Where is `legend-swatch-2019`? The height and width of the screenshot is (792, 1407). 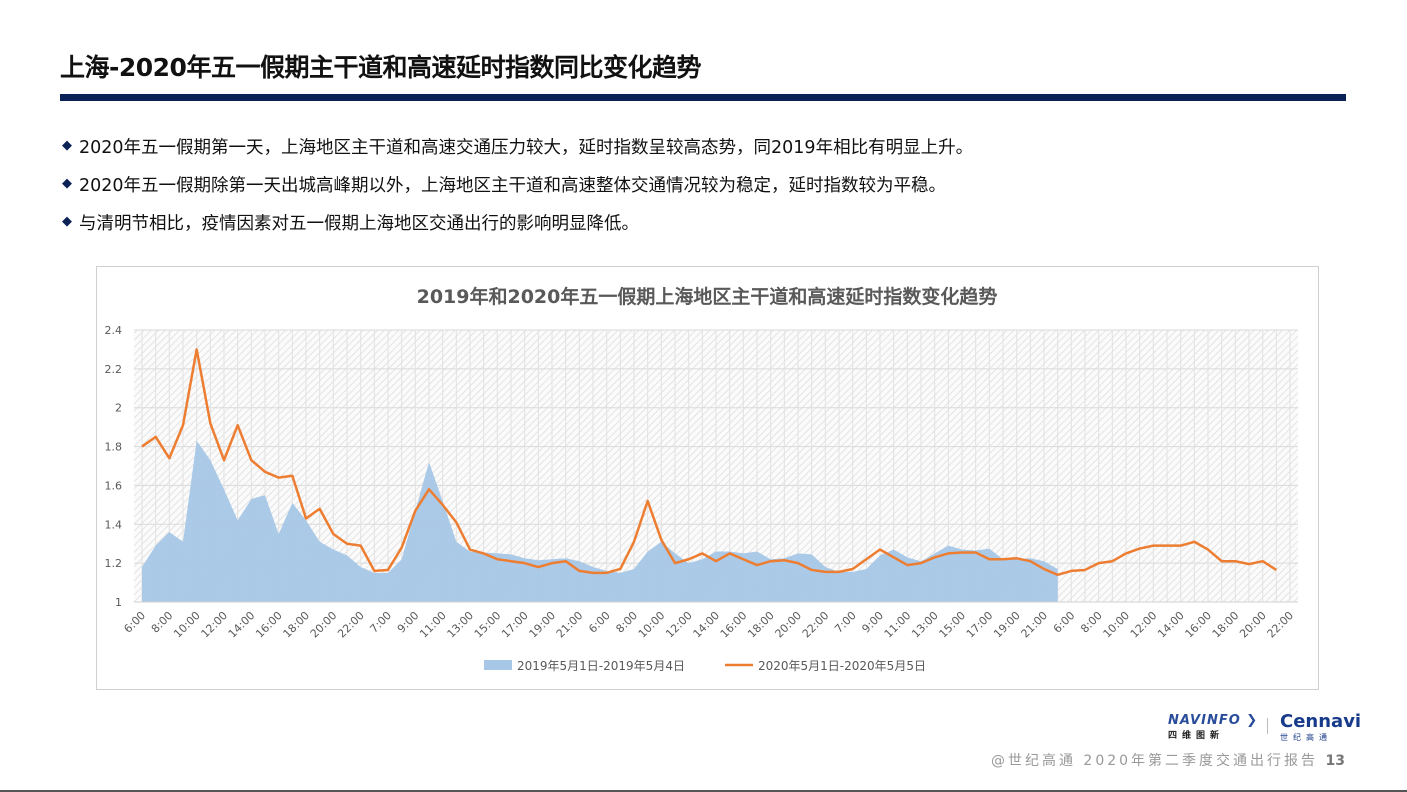 legend-swatch-2019 is located at coordinates (498, 665).